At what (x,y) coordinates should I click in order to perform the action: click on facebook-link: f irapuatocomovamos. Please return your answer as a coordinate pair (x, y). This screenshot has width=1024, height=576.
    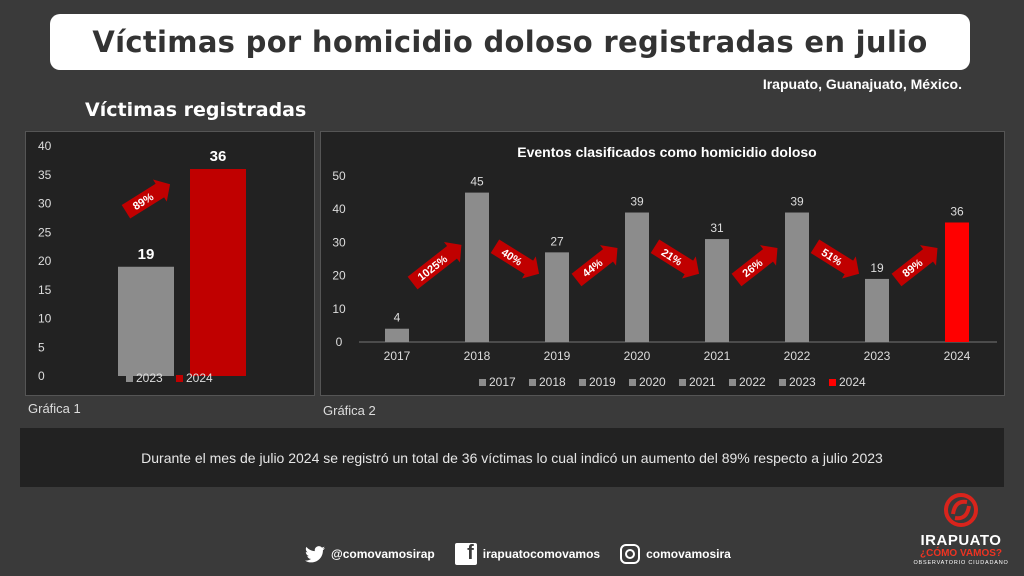
    Looking at the image, I should click on (527, 553).